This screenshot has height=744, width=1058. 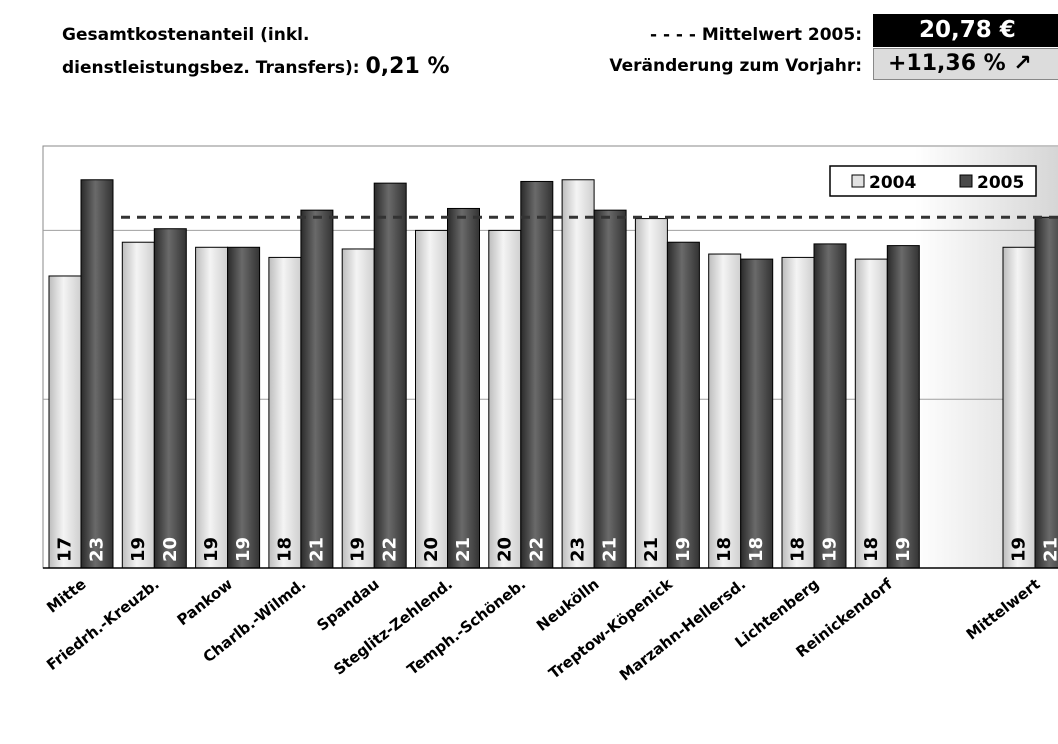 I want to click on category-label-5: Steglitz-Zehlend., so click(x=393, y=627).